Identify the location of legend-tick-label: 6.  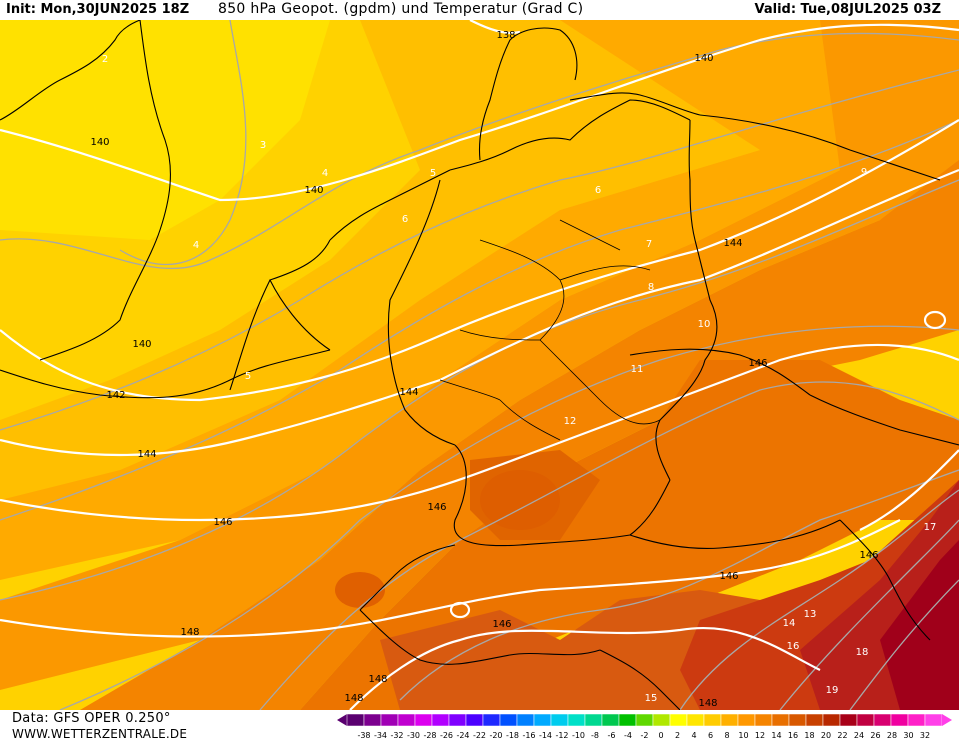
(710, 735).